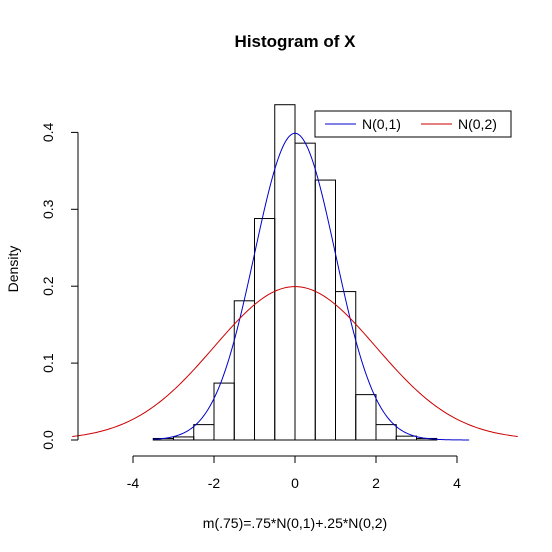 This screenshot has height=552, width=552. I want to click on chart-title: Histogram of X, so click(296, 41).